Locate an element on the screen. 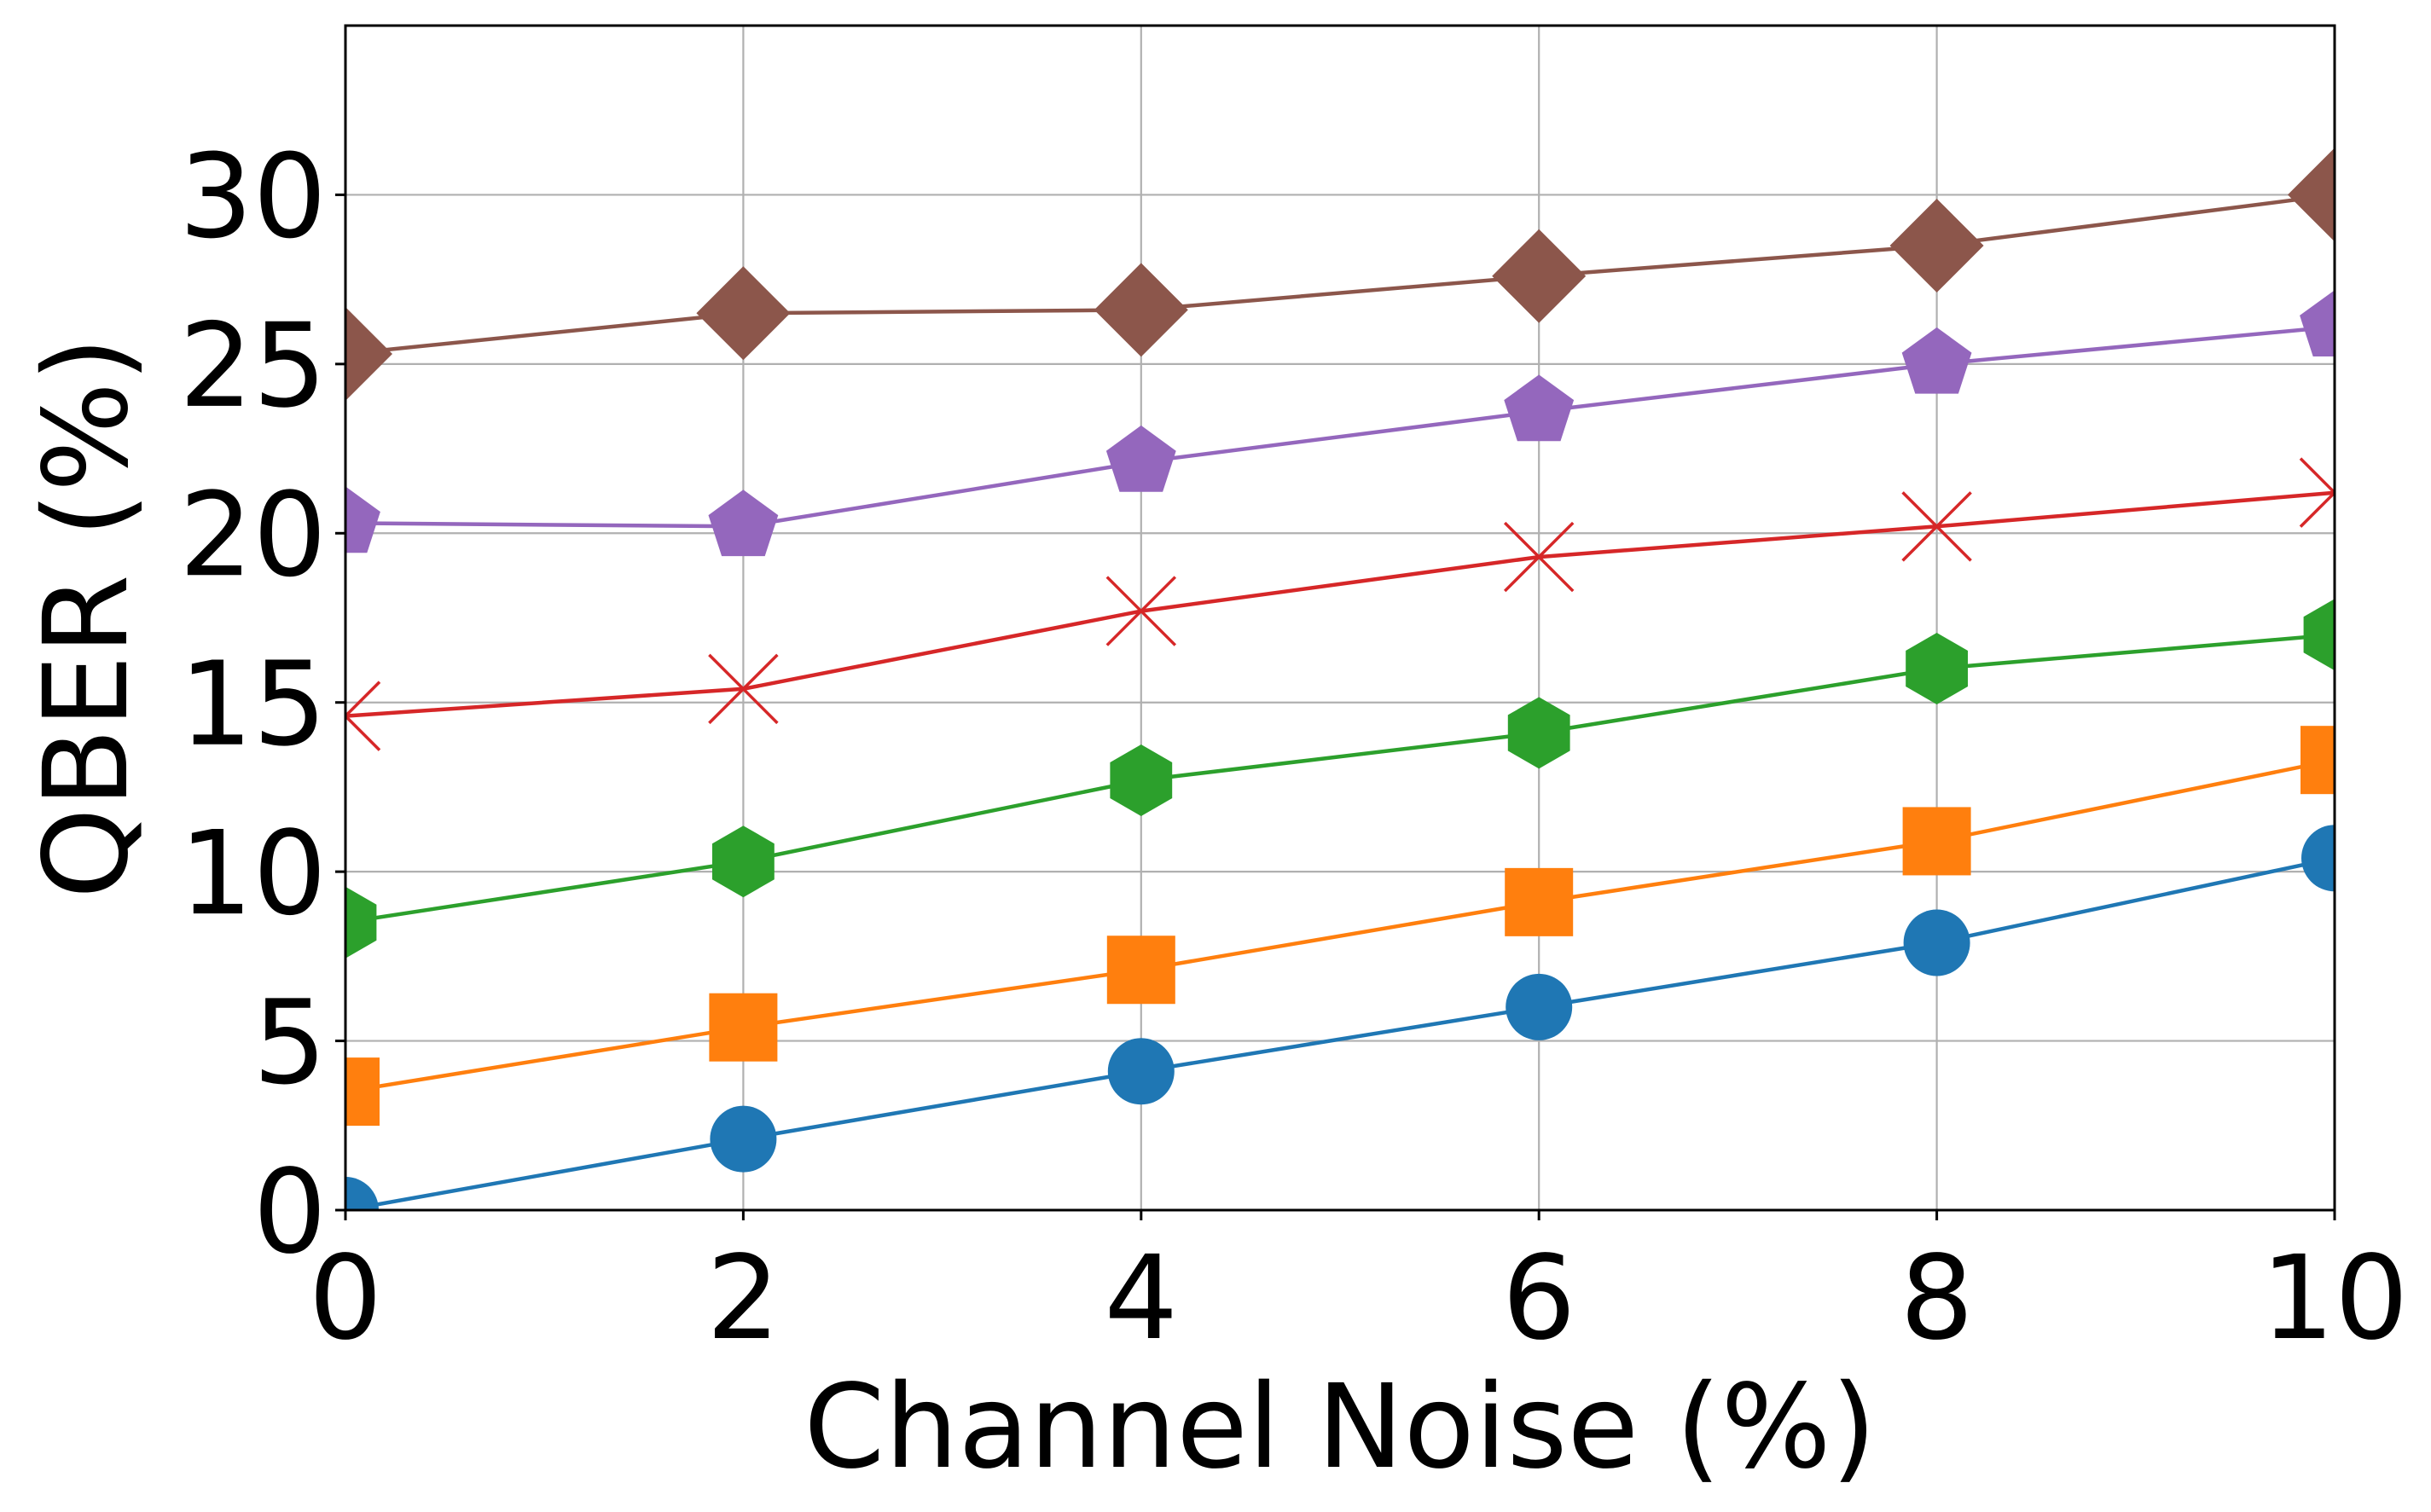  y-tick-label: 0 is located at coordinates (290, 1213).